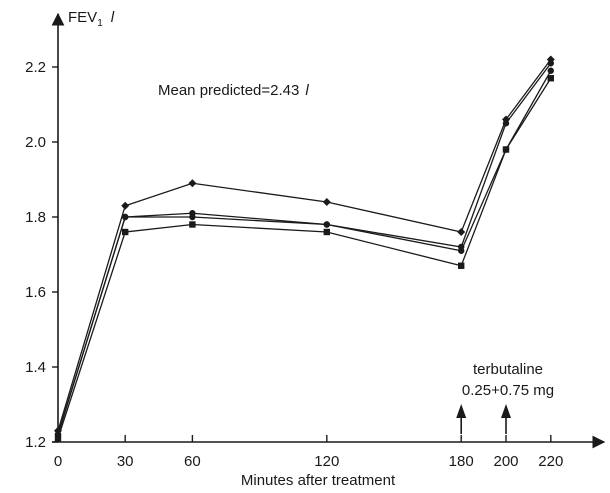 The width and height of the screenshot is (610, 493). Describe the element at coordinates (58, 461) in the screenshot. I see `x-tick-label: 0` at that location.